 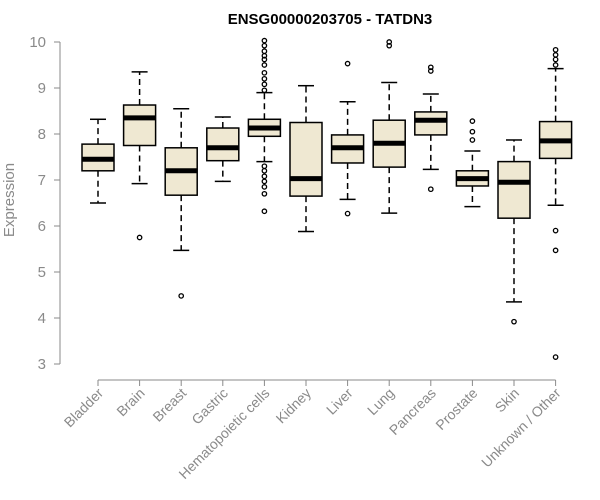 What do you see at coordinates (139, 156) in the screenshot?
I see `box-brain` at bounding box center [139, 156].